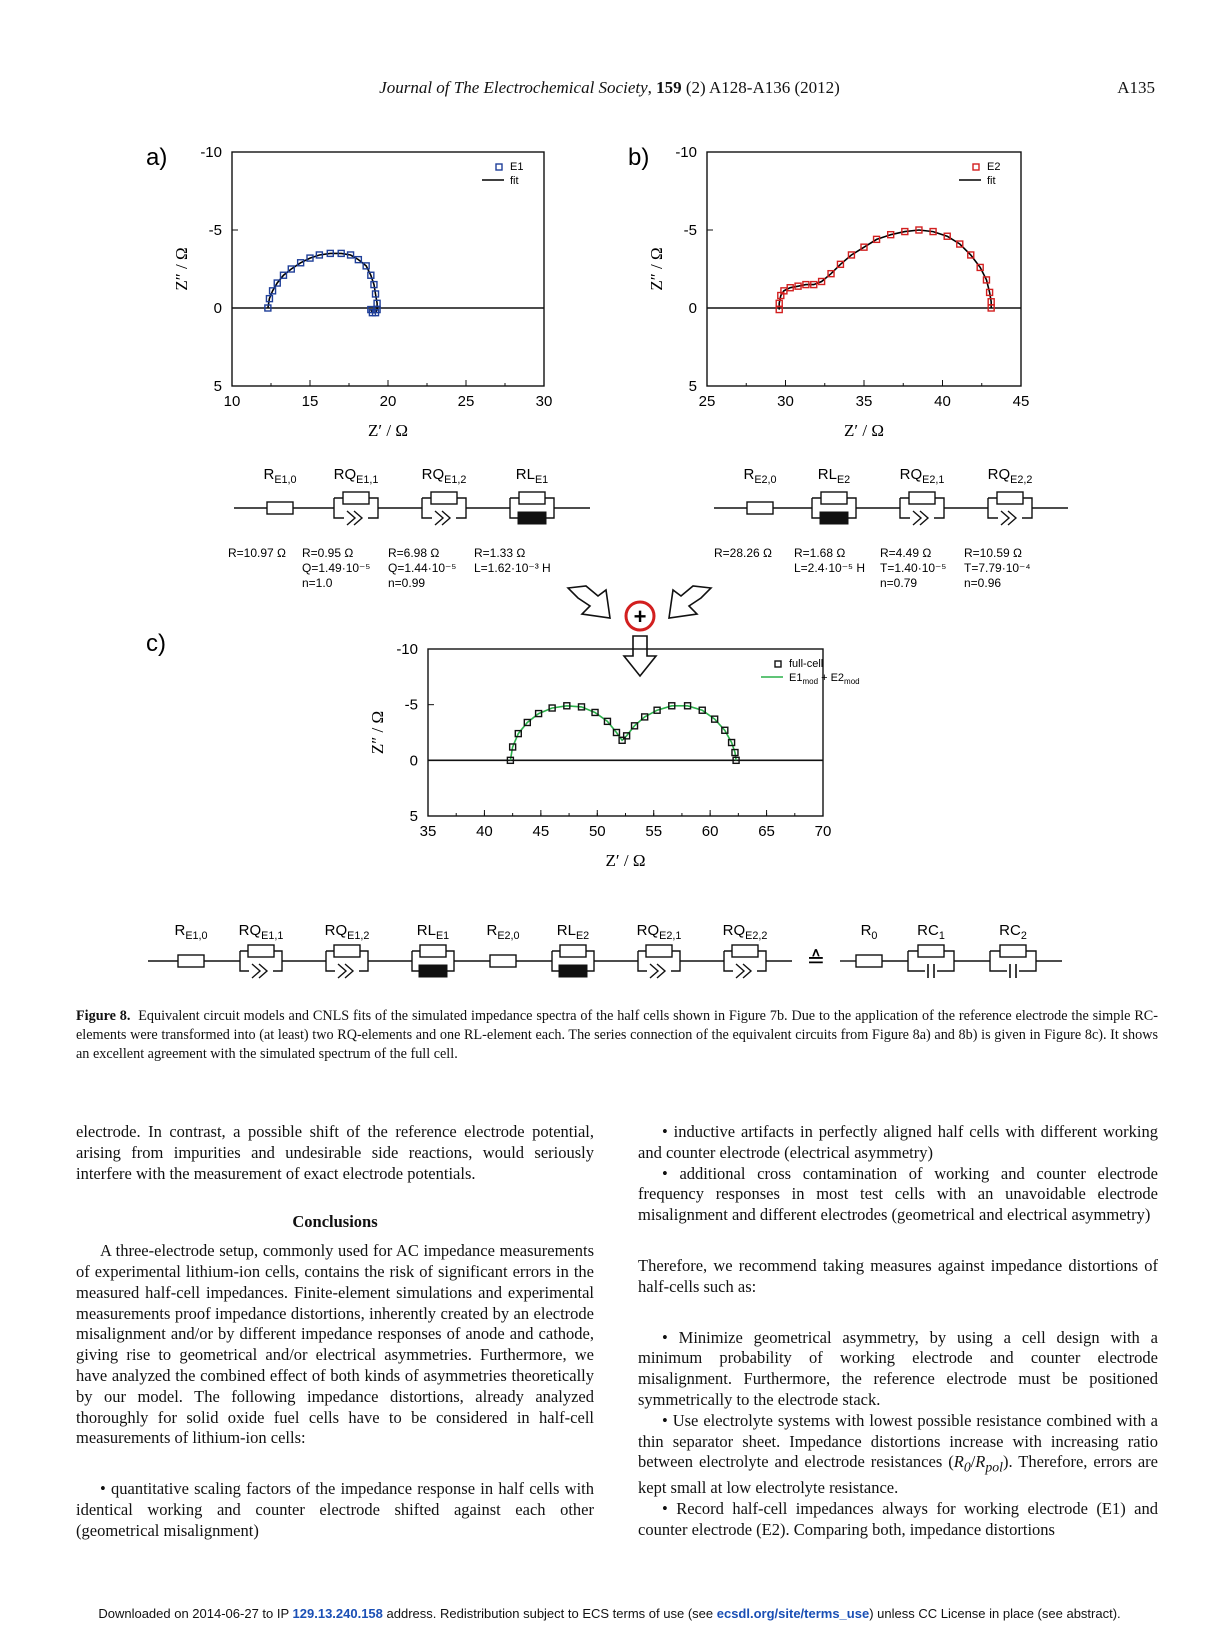 Image resolution: width=1219 pixels, height=1632 pixels. I want to click on x-tick-label: 20, so click(388, 401).